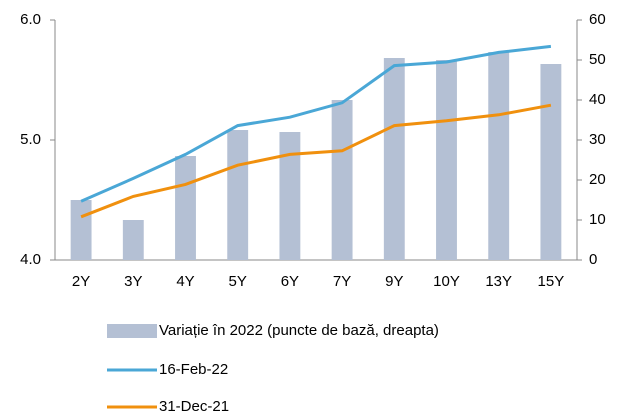  I want to click on y2-tick-label: 50, so click(597, 59).